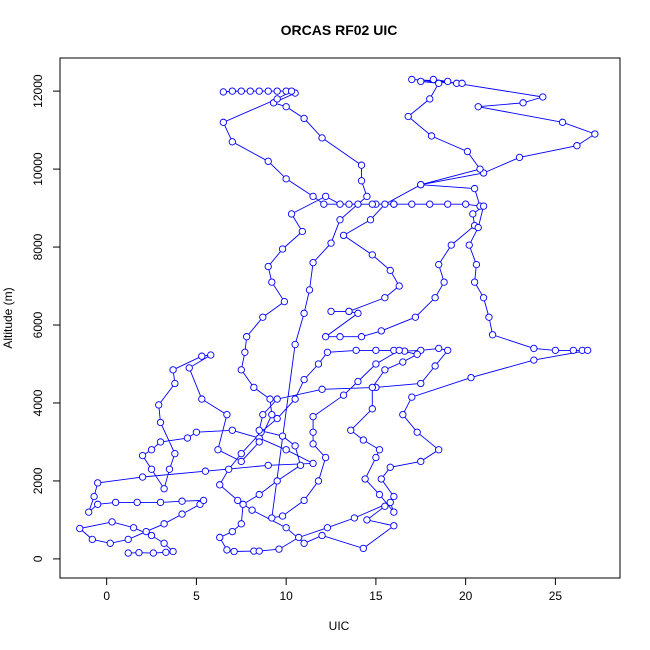  Describe the element at coordinates (466, 596) in the screenshot. I see `x-tick-label: 20` at that location.